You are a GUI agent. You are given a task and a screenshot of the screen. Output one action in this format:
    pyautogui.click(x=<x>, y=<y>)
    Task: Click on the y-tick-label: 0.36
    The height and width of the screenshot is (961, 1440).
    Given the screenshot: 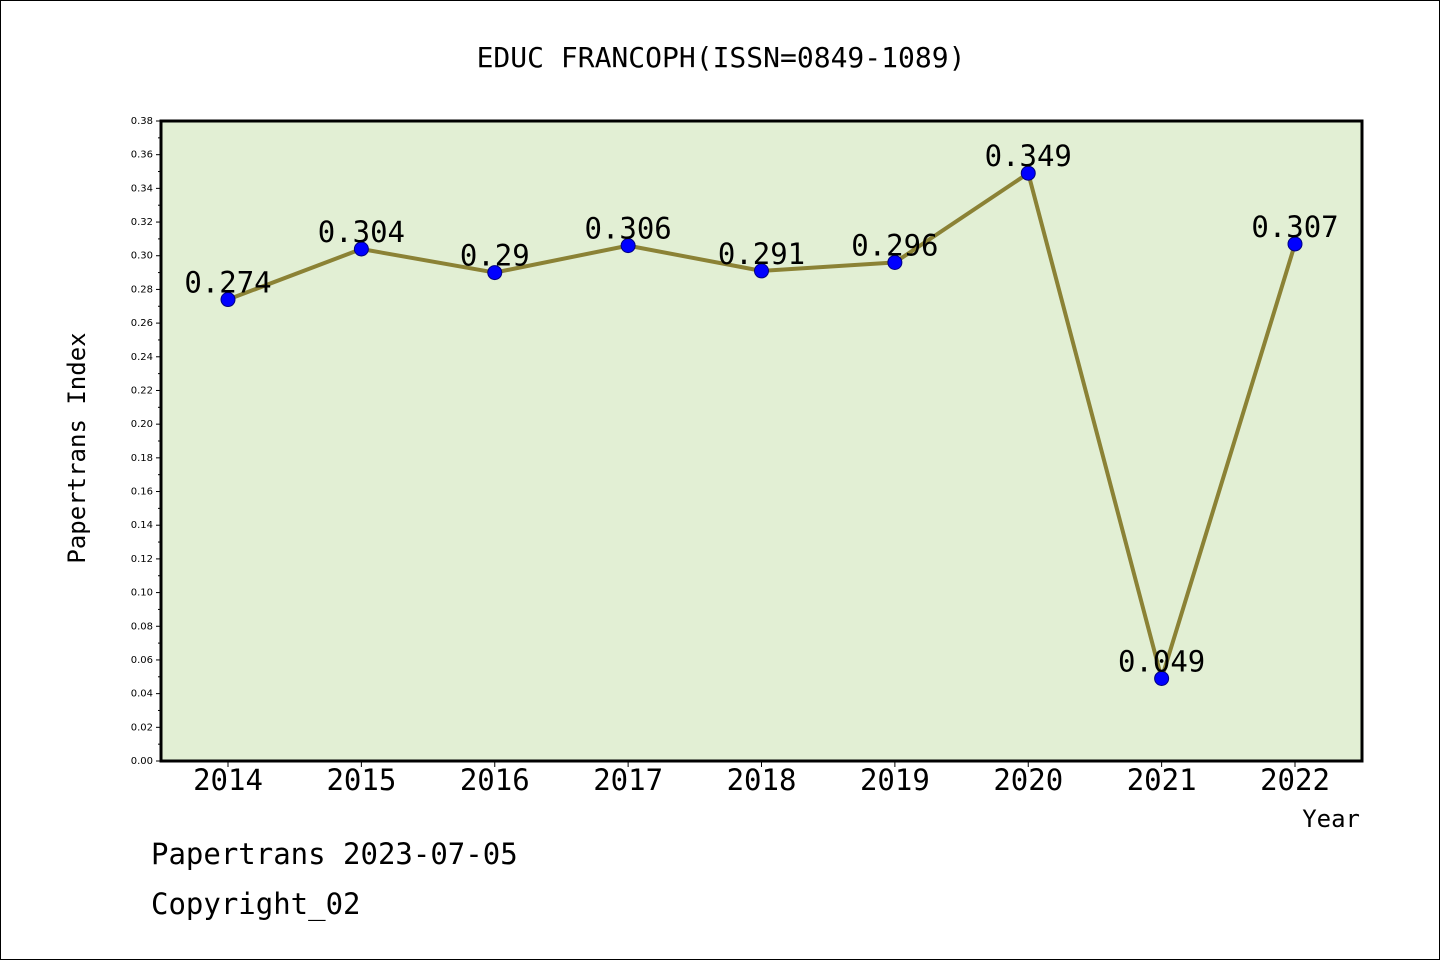 What is the action you would take?
    pyautogui.click(x=142, y=155)
    